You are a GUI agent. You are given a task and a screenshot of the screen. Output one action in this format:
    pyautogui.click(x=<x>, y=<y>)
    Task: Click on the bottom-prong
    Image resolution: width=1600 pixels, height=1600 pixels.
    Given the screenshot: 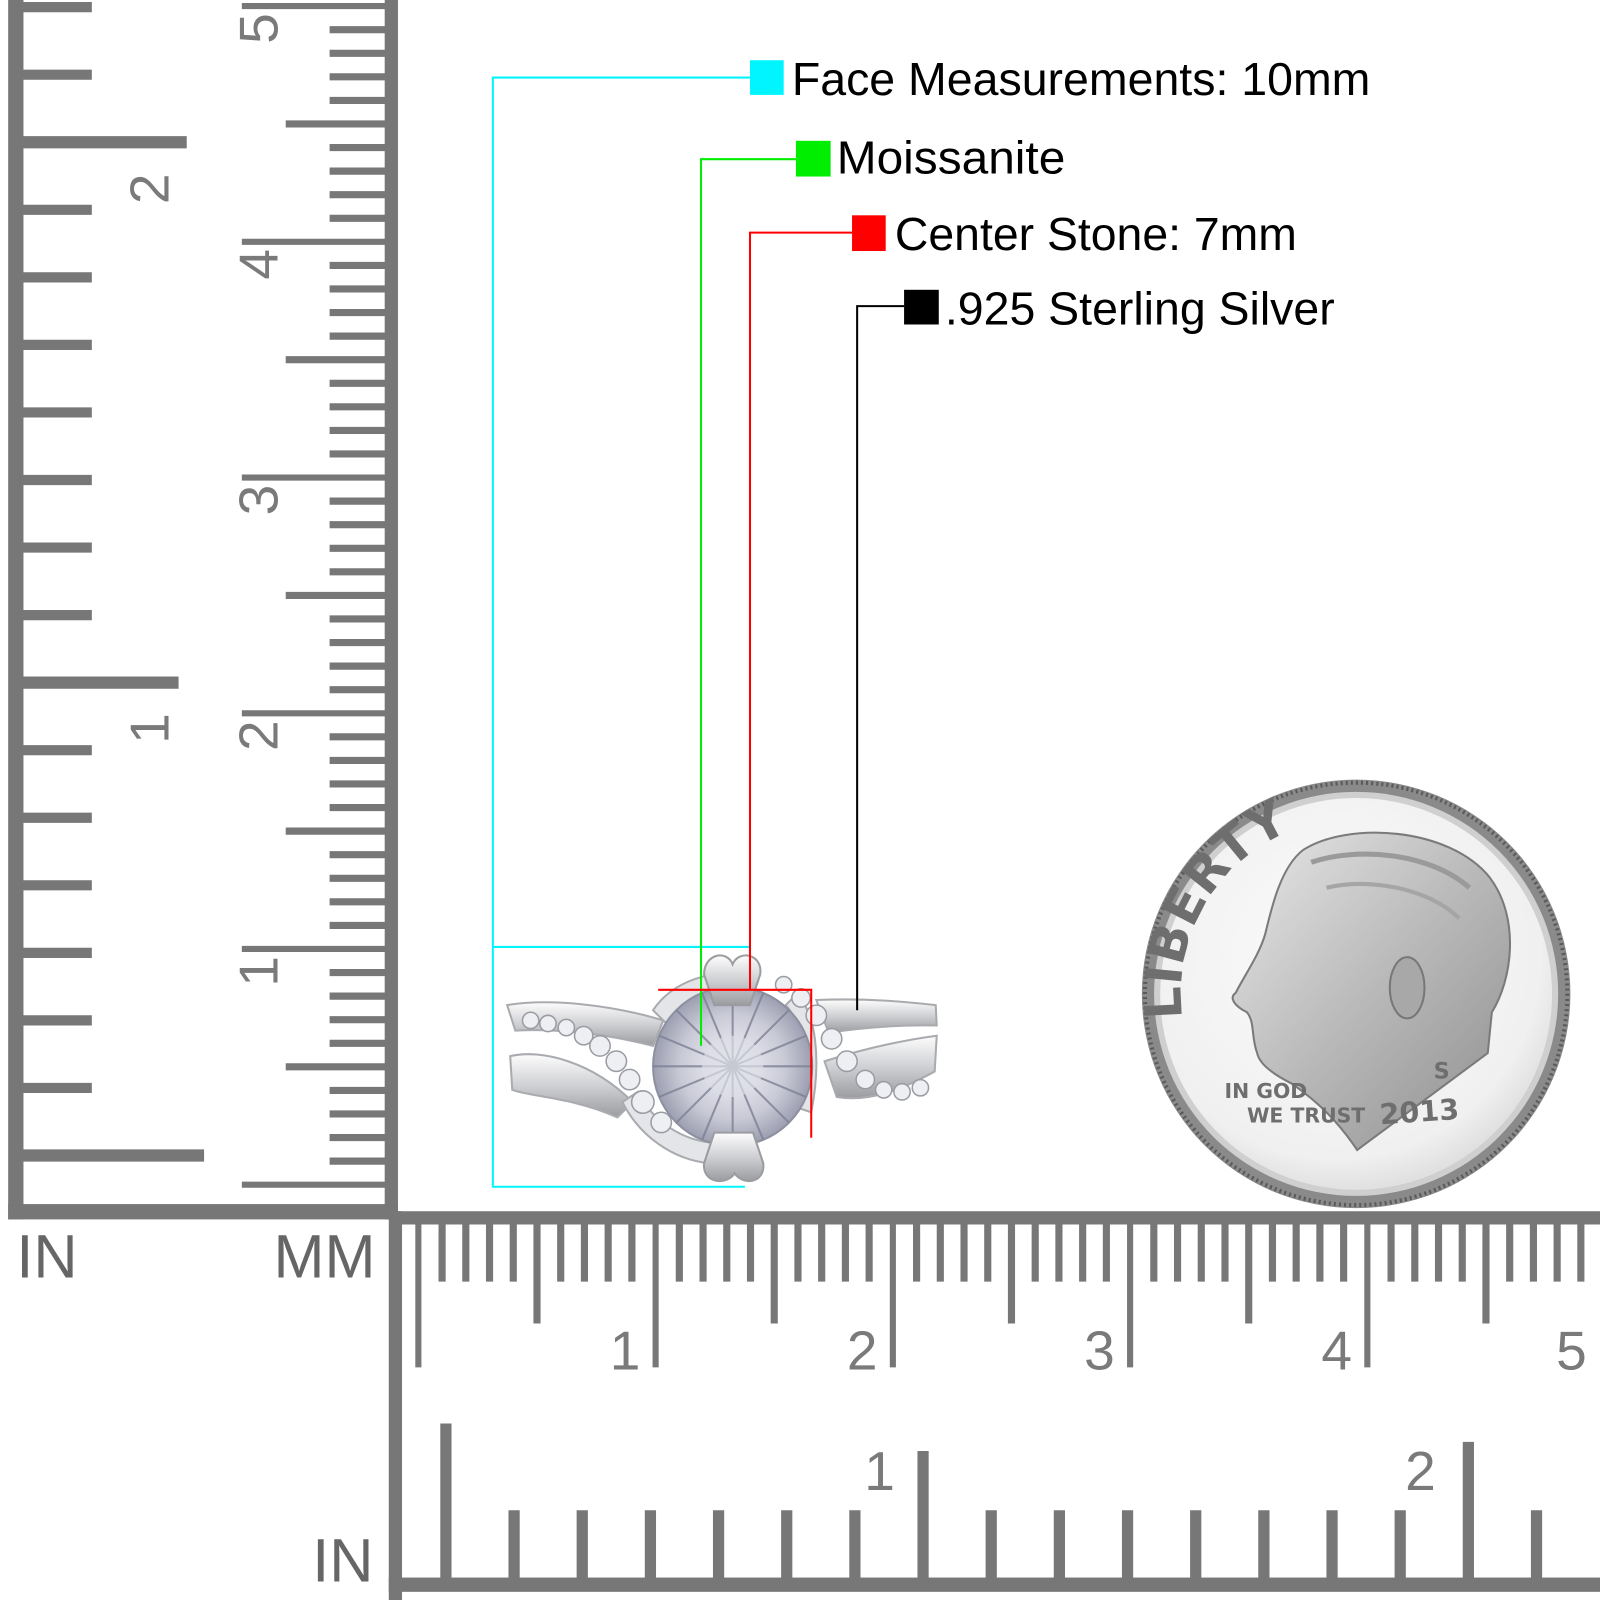 What is the action you would take?
    pyautogui.click(x=734, y=1157)
    